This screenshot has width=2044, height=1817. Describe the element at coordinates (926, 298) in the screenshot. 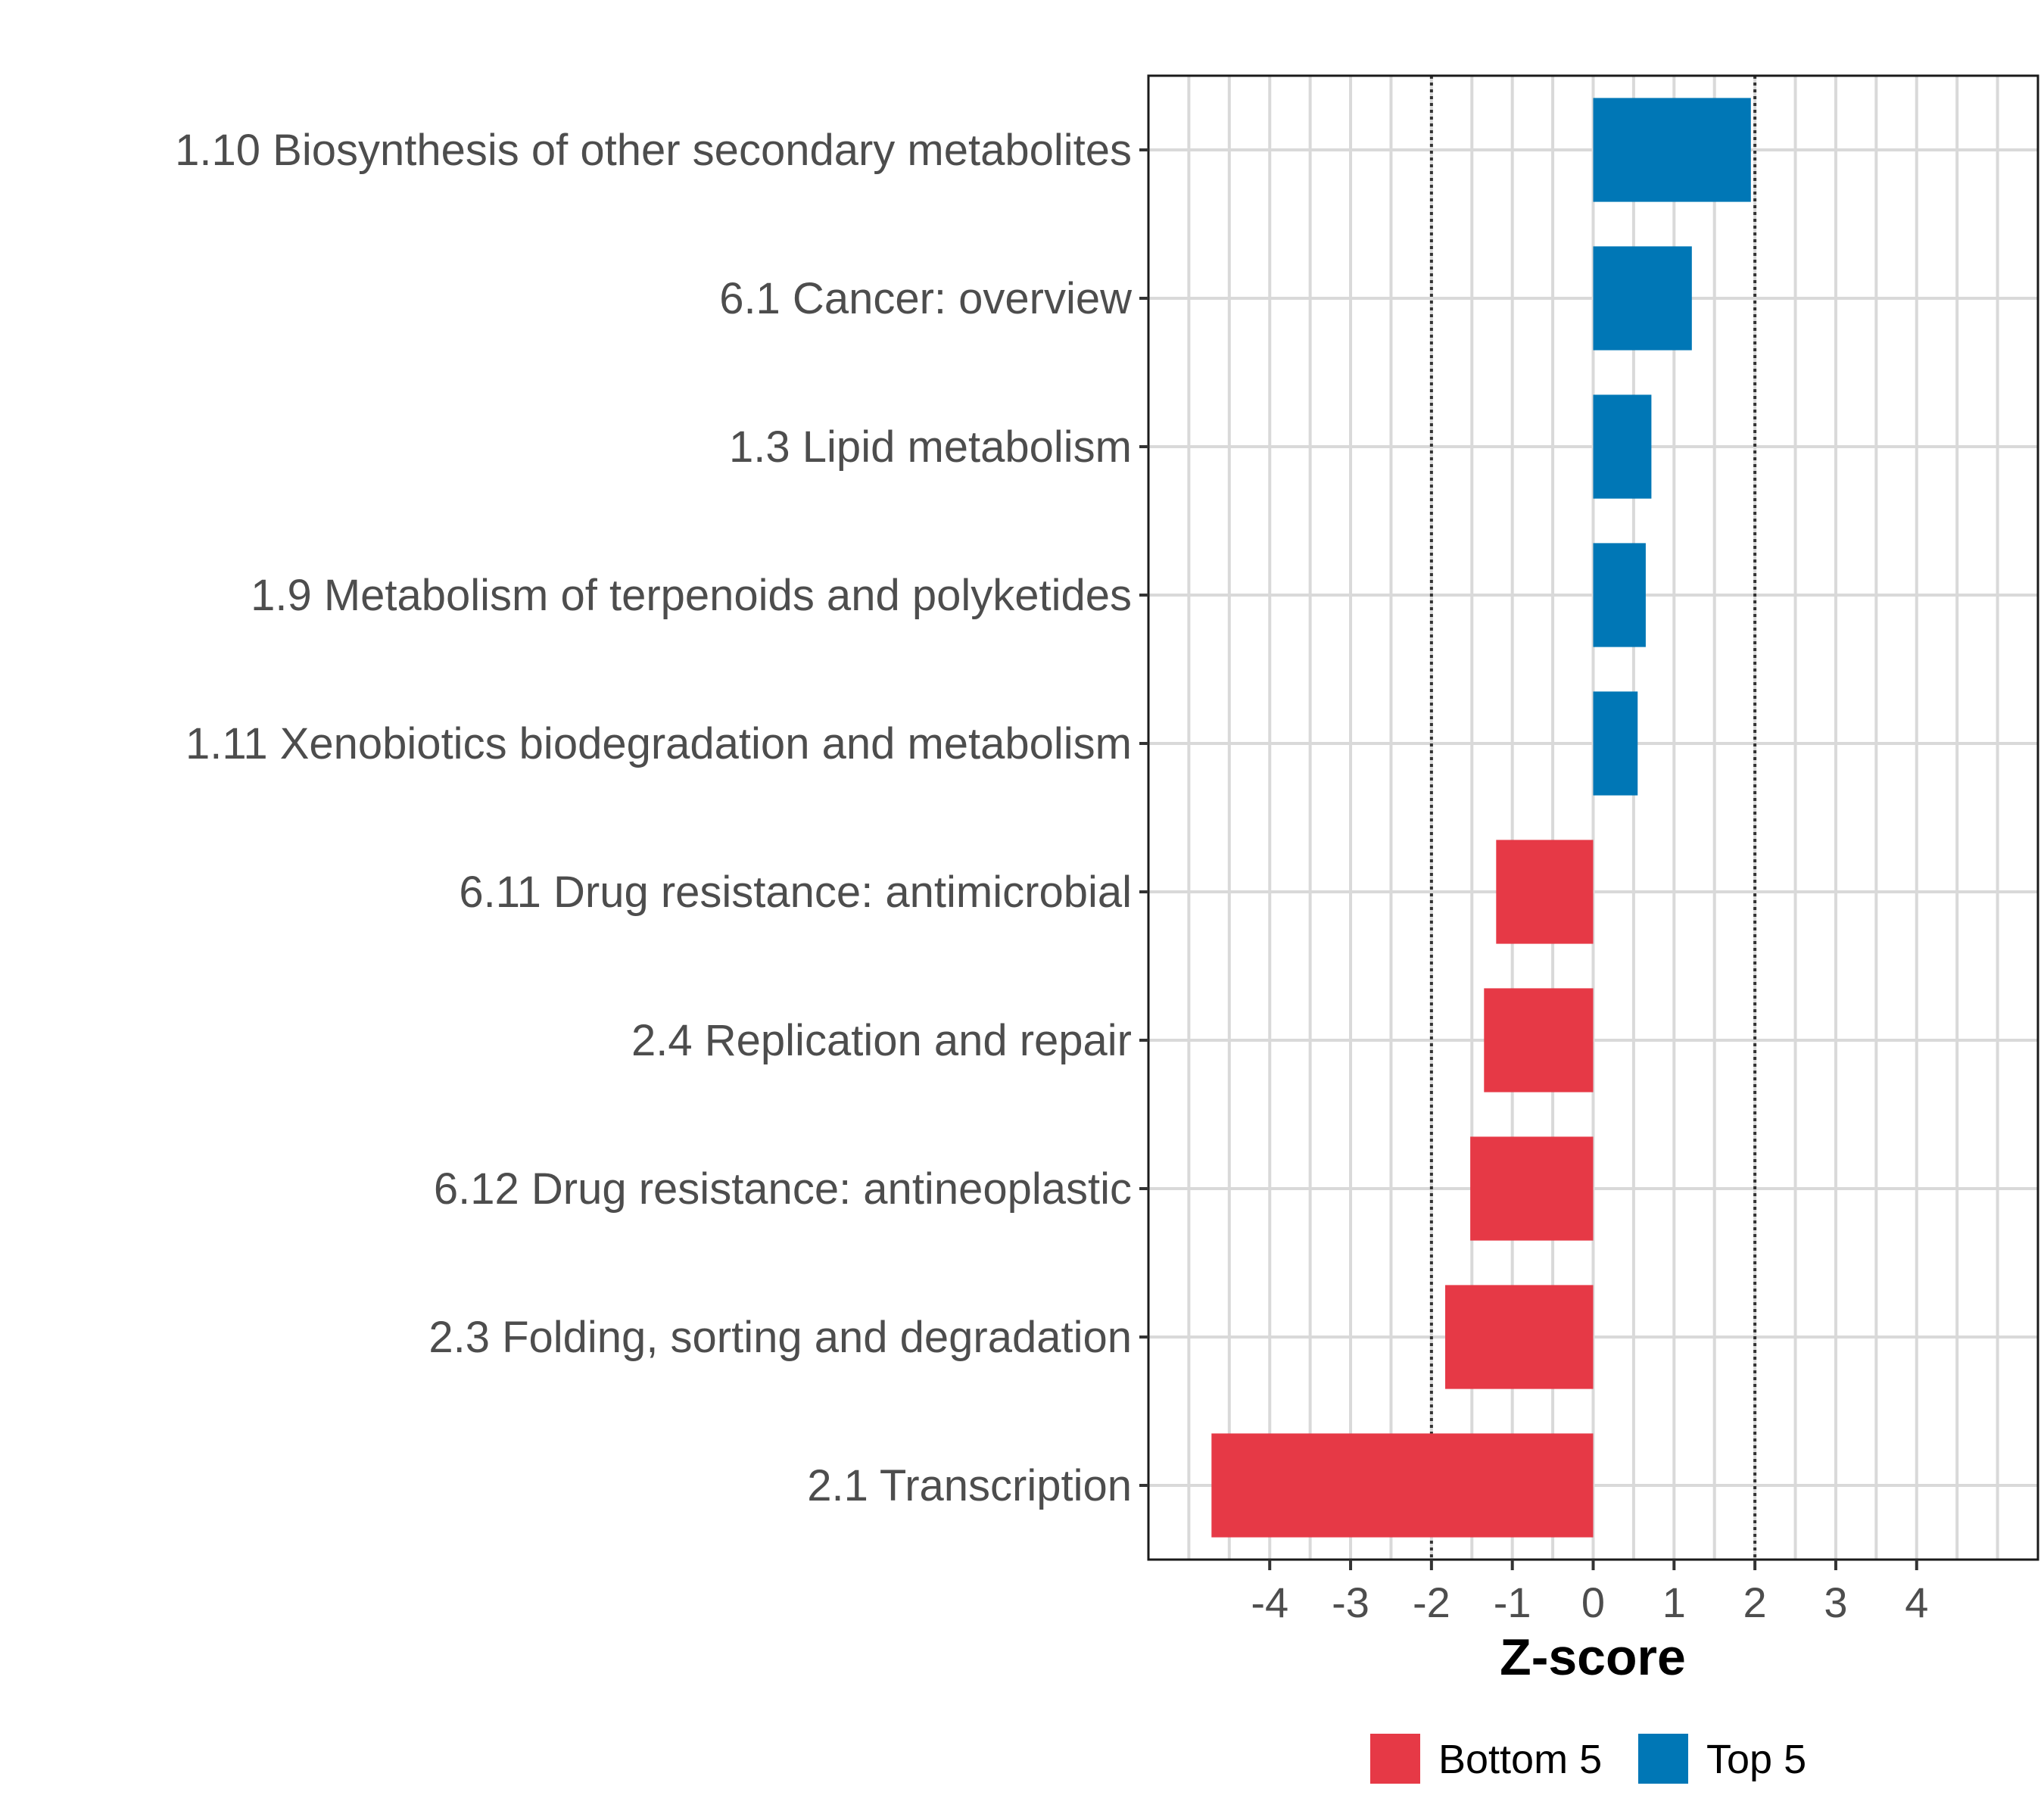

I see `category-label: 6.1 Cancer: overview` at that location.